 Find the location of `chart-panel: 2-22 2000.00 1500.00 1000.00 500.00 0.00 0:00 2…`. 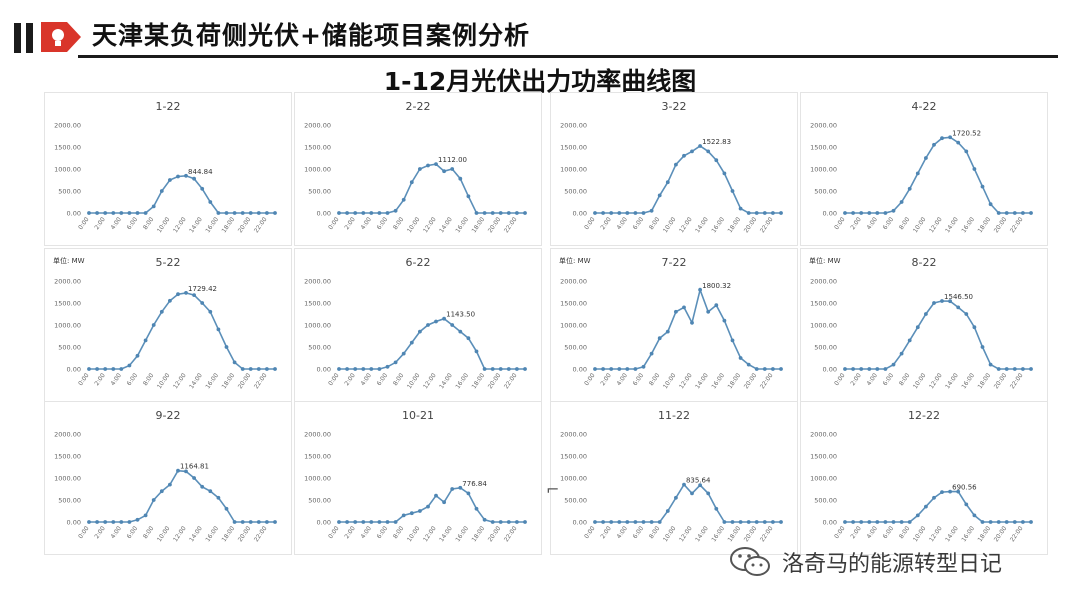

chart-panel: 2-22 2000.00 1500.00 1000.00 500.00 0.00 0:00 2… is located at coordinates (418, 169).